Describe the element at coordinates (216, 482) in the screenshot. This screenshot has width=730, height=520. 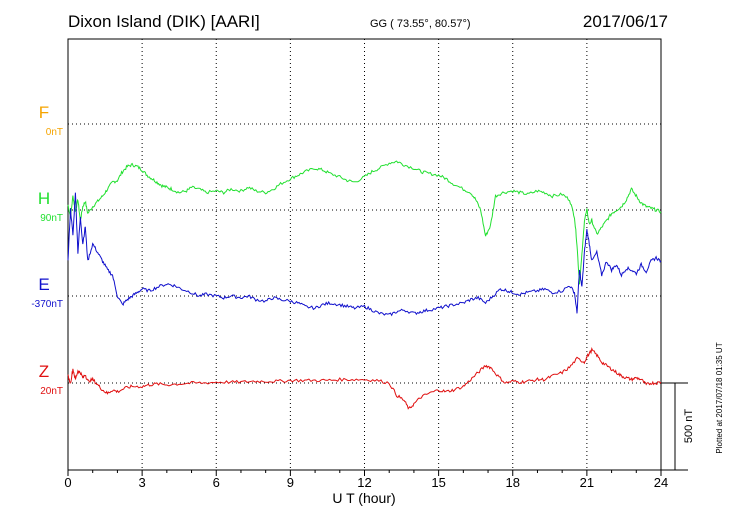
I see `x-tick-label-6: 6` at that location.